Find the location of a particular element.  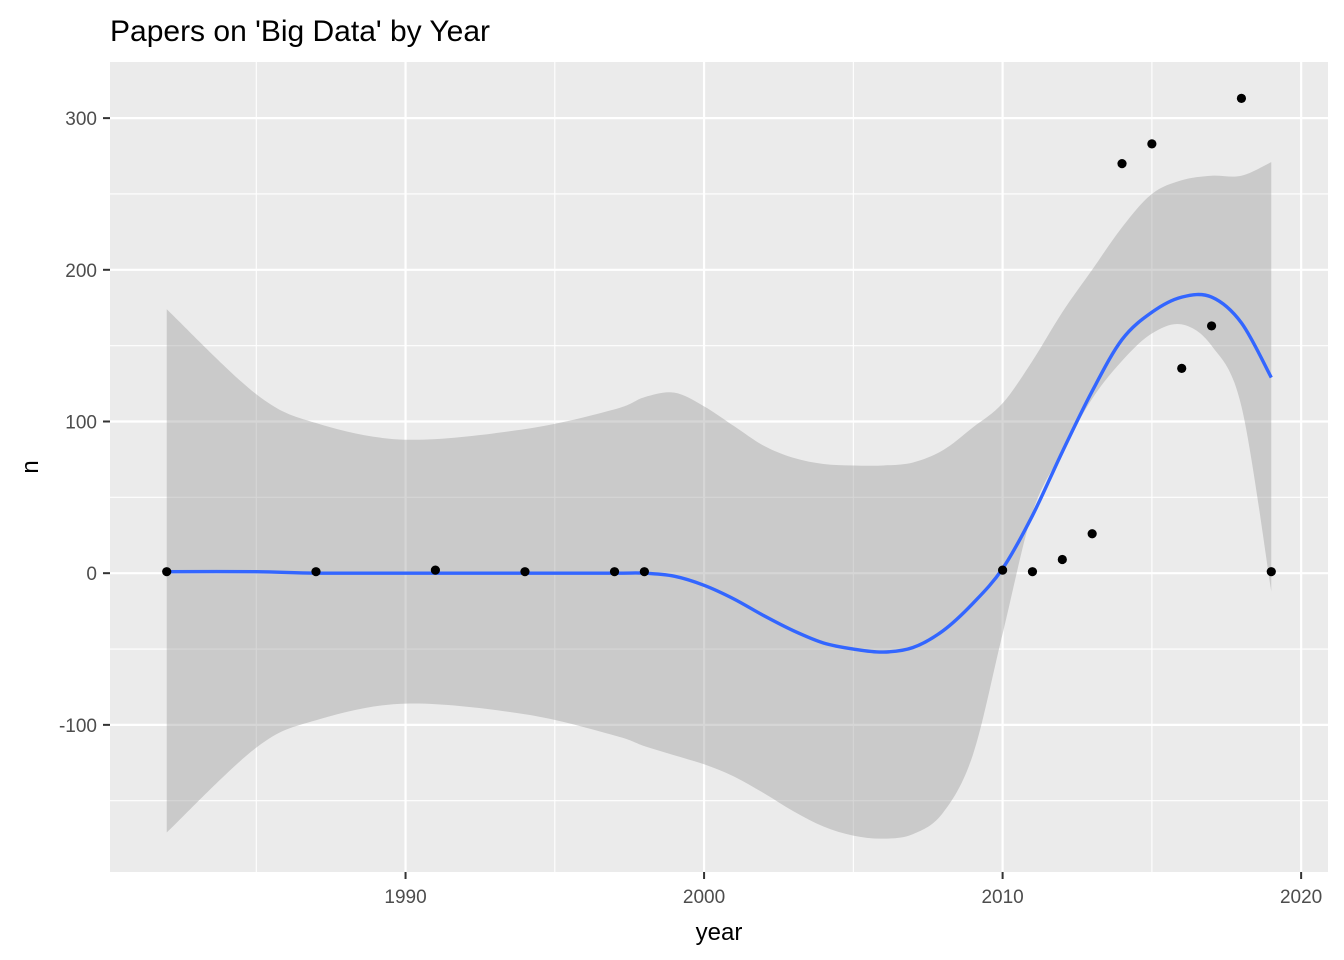

x-tick-label: 2000 is located at coordinates (704, 897).